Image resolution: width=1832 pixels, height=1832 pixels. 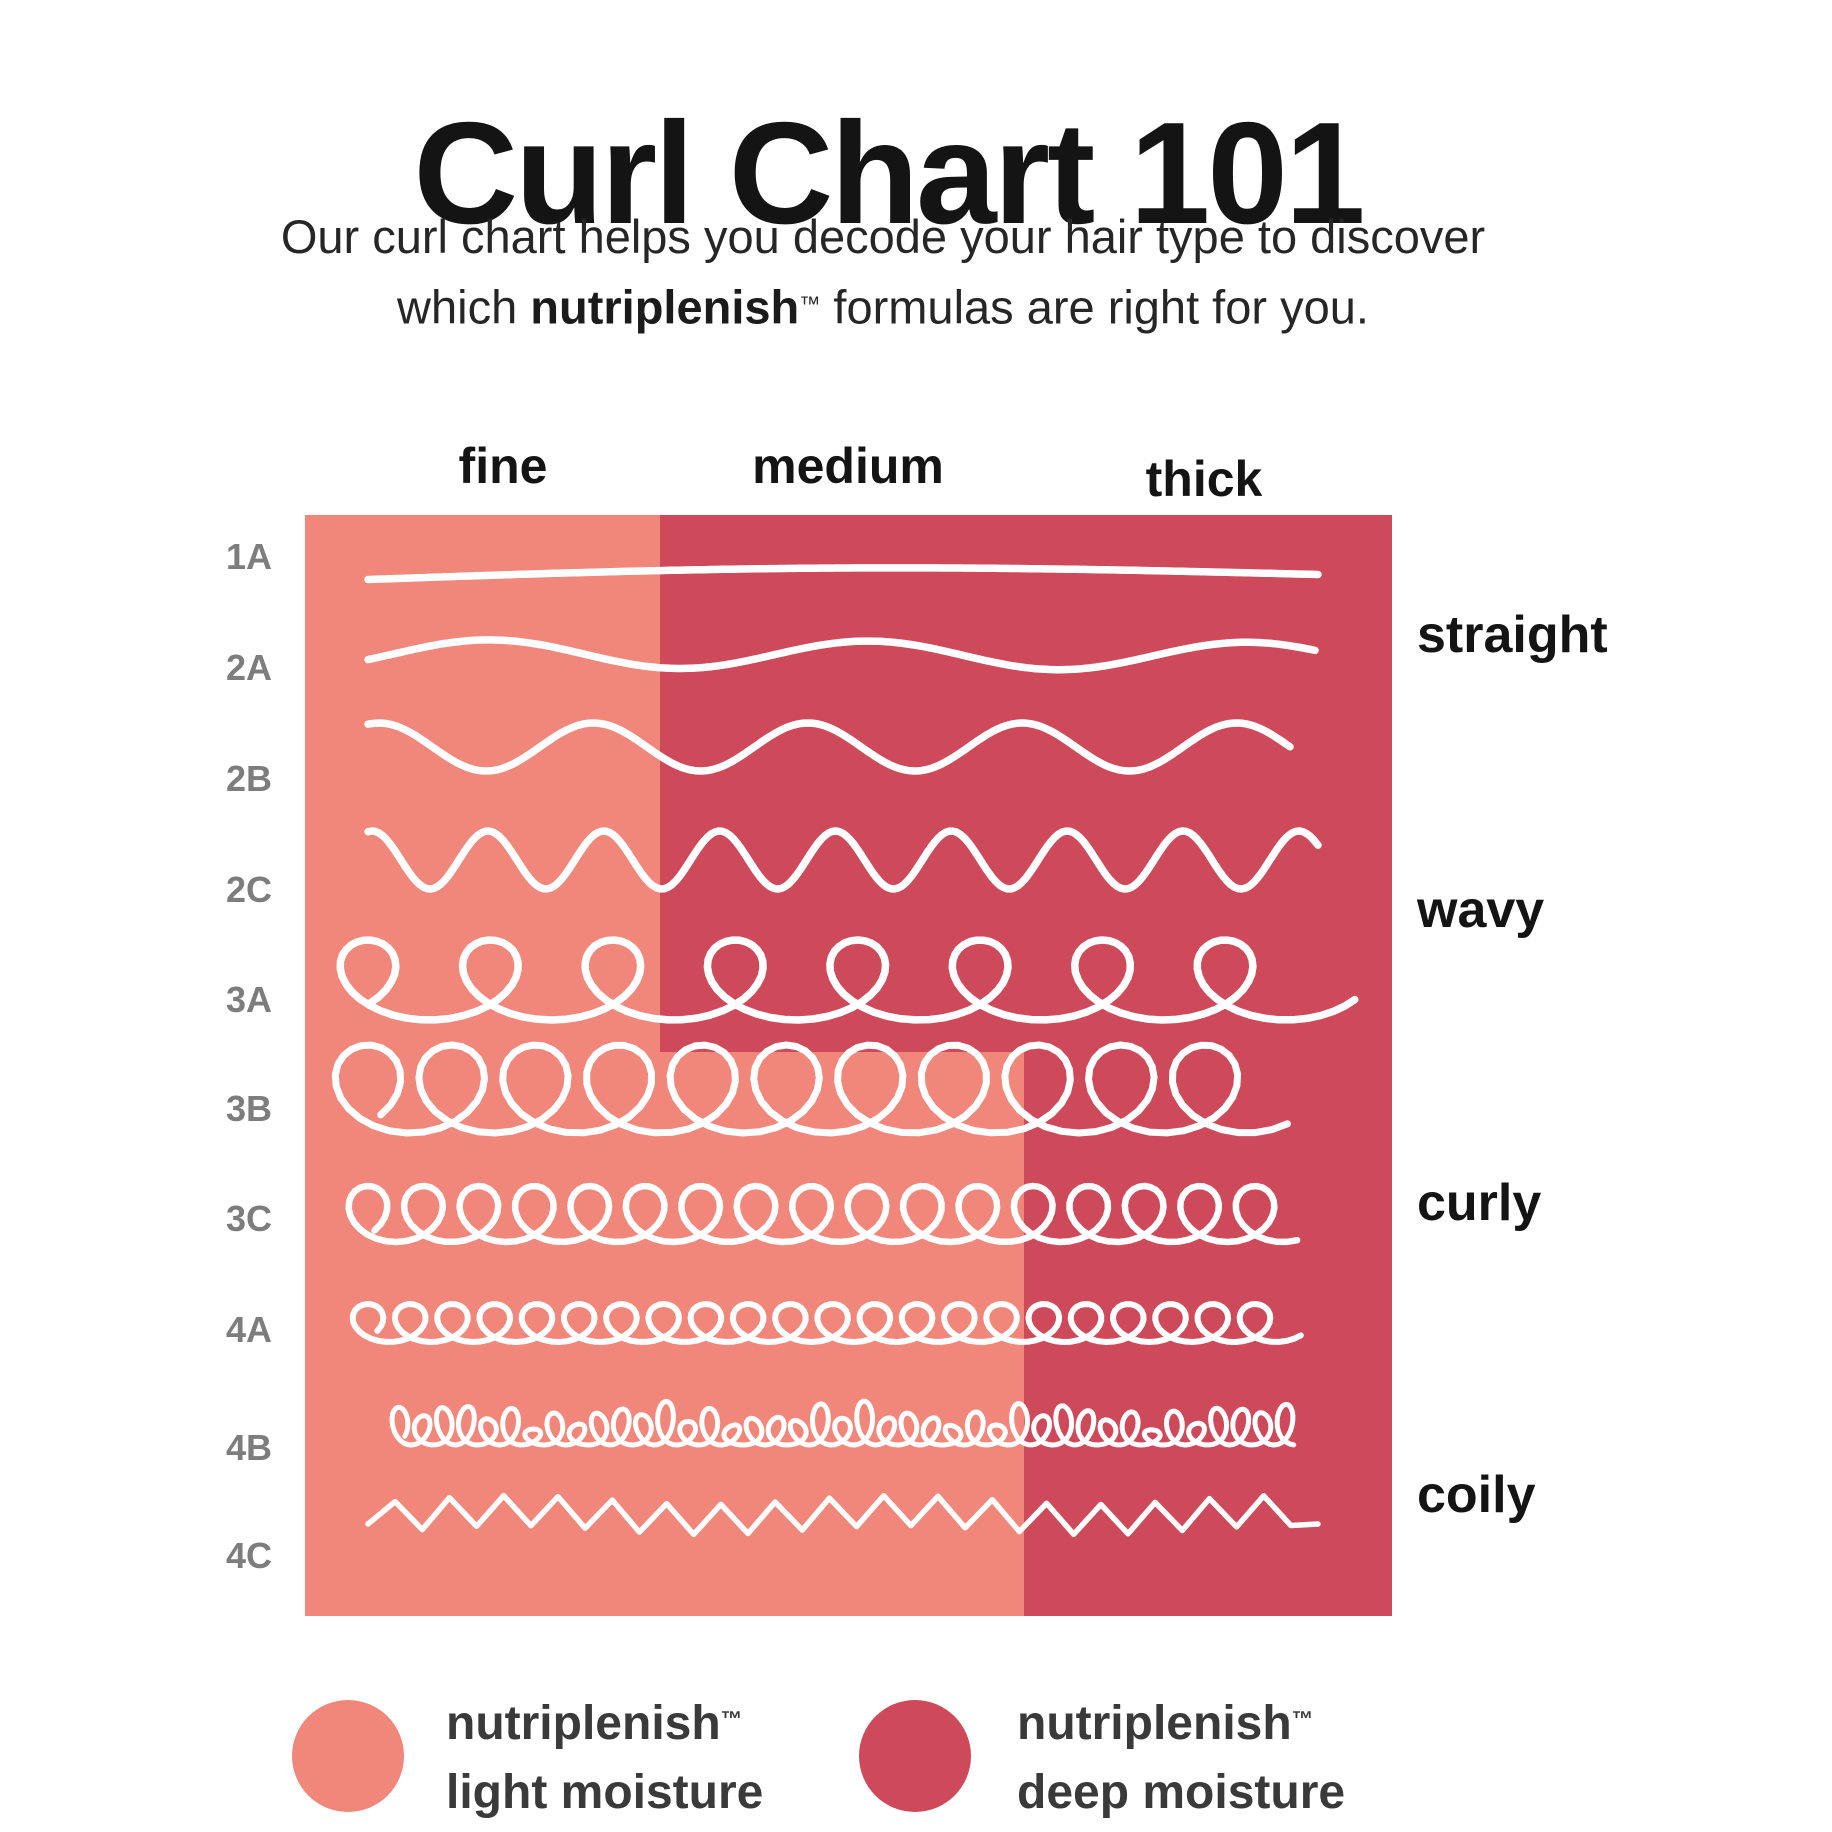 What do you see at coordinates (605, 1792) in the screenshot?
I see `legend-moisture-label: light moisture` at bounding box center [605, 1792].